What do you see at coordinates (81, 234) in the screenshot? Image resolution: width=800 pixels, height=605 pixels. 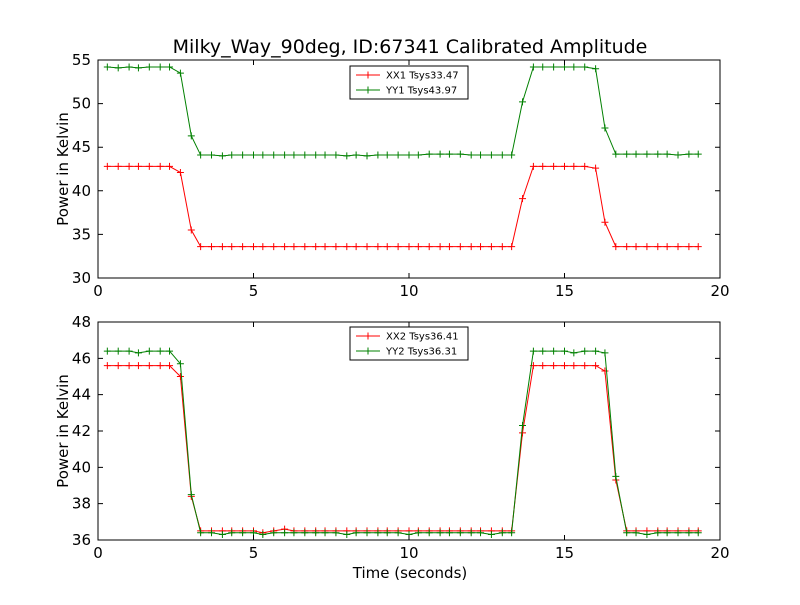 I see `y-tick-label: 35` at bounding box center [81, 234].